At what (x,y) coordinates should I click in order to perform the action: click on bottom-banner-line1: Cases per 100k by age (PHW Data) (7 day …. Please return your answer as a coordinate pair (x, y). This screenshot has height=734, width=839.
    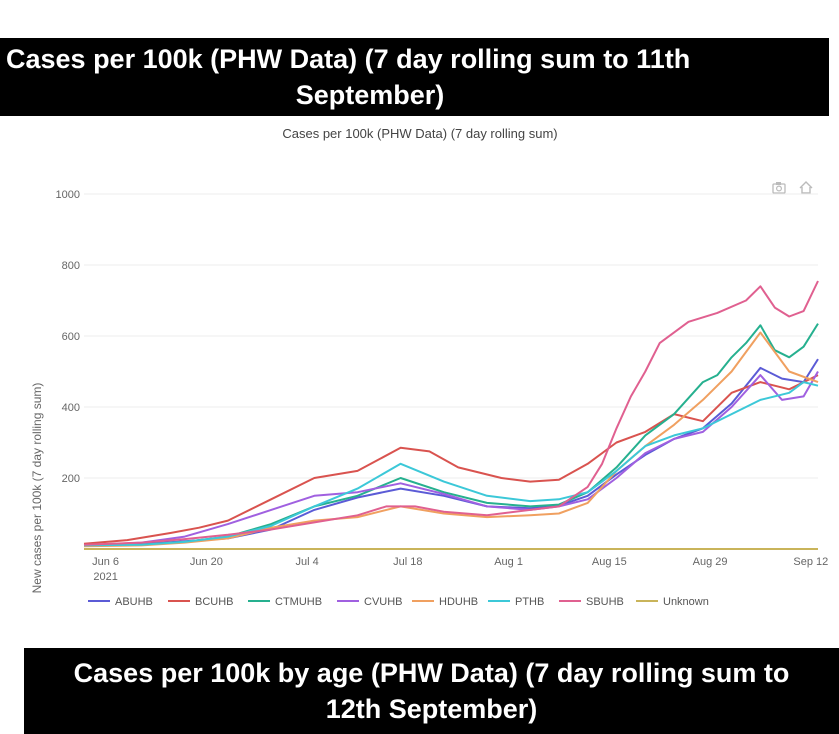
    Looking at the image, I should click on (431, 673).